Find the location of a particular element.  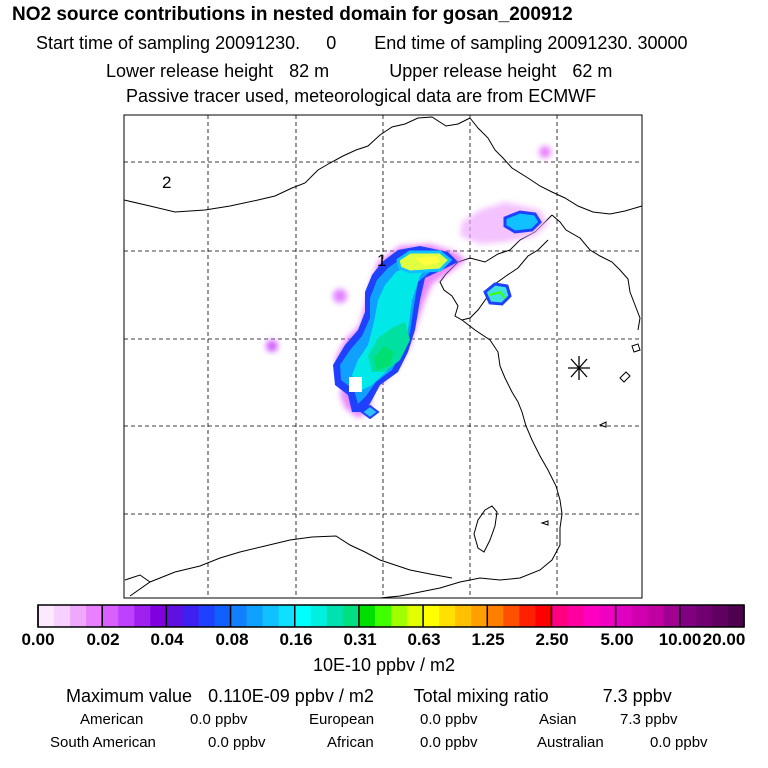

colorbar-border is located at coordinates (391, 616).